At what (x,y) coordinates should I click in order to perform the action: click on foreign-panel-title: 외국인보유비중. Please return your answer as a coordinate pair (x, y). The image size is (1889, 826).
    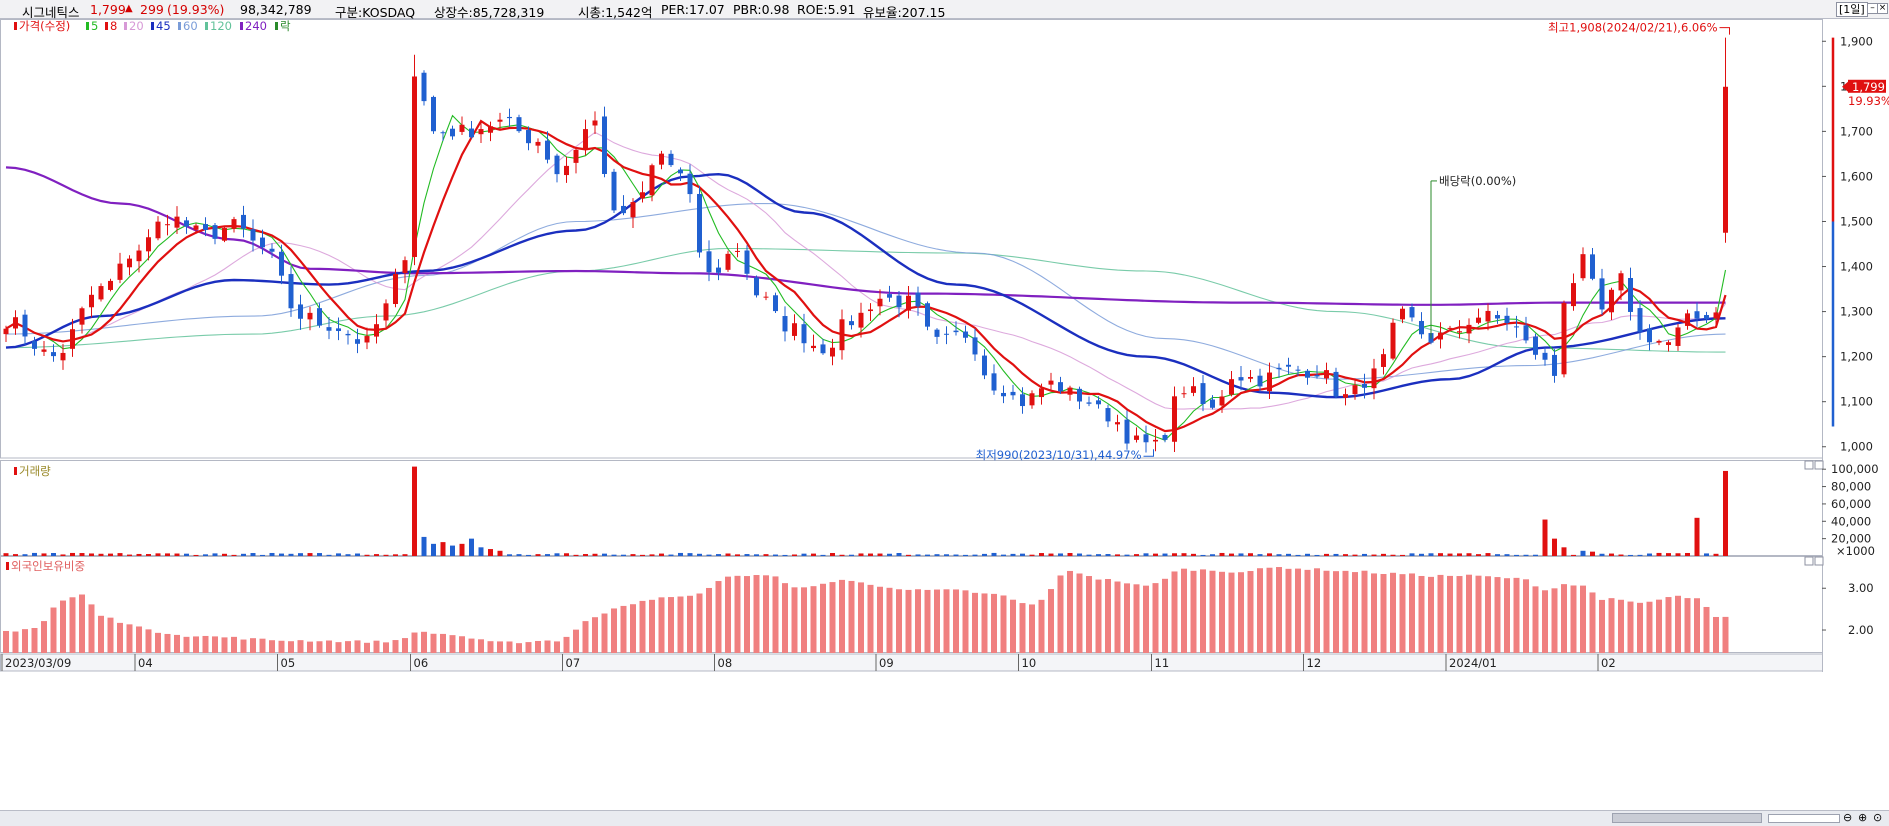
    Looking at the image, I should click on (48, 566).